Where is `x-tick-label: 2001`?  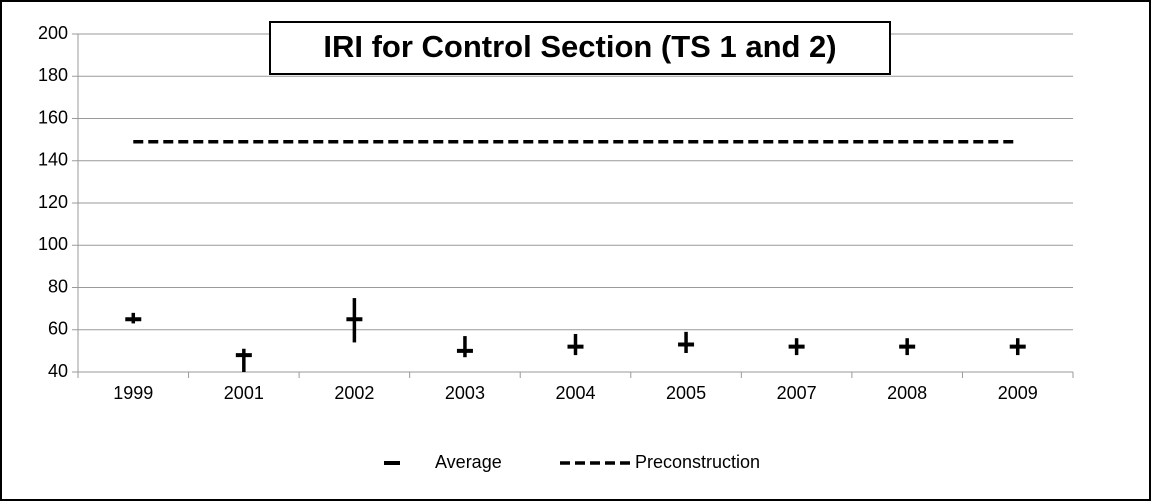 x-tick-label: 2001 is located at coordinates (244, 393).